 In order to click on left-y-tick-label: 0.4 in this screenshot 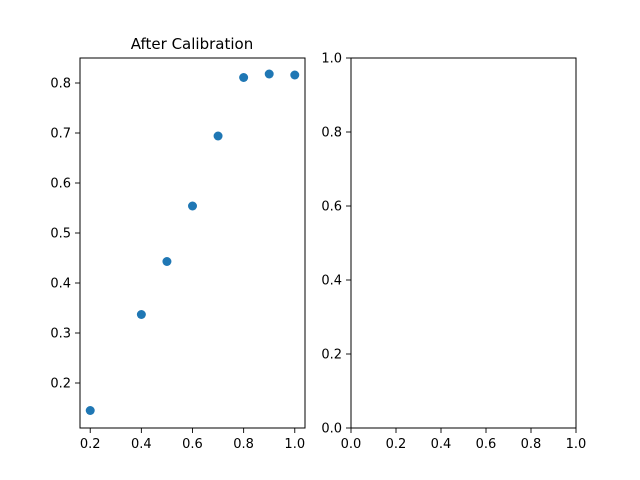, I will do `click(60, 284)`.